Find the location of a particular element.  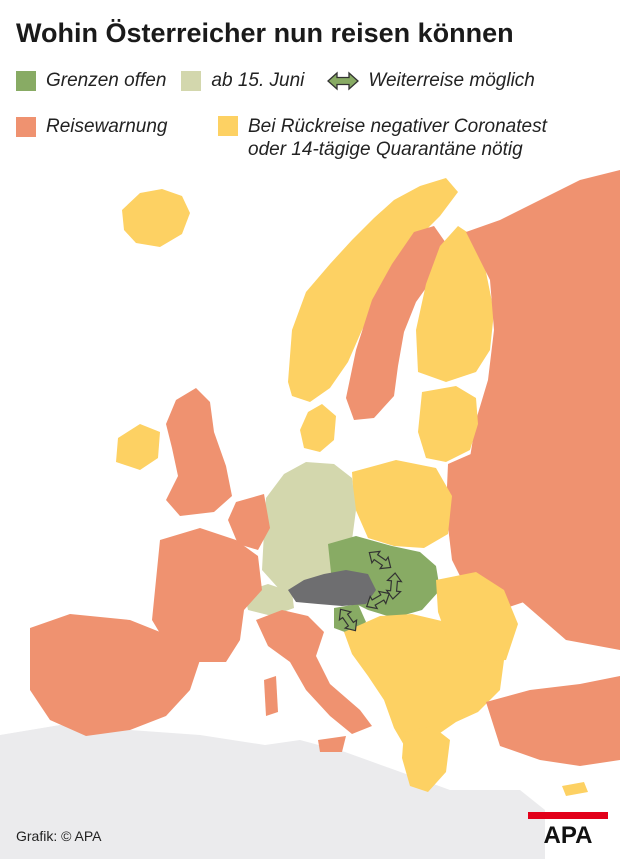

north-africa is located at coordinates (272, 792).